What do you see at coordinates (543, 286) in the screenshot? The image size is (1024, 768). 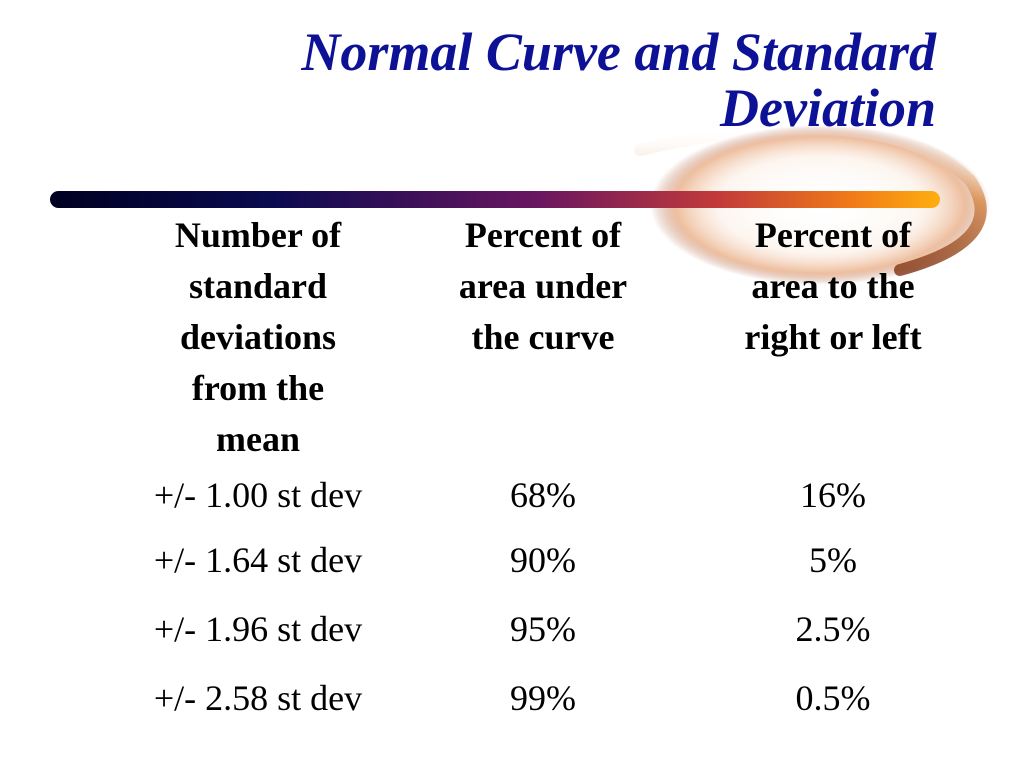 I see `header-text: area under` at bounding box center [543, 286].